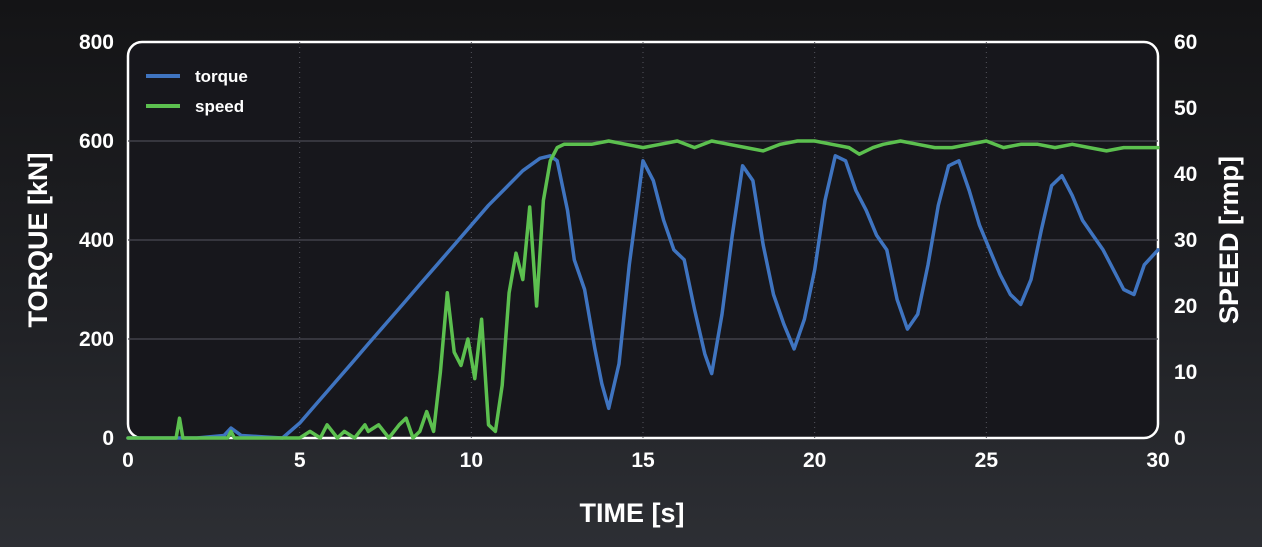 Image resolution: width=1262 pixels, height=547 pixels. I want to click on y2-tick-label-0: 0, so click(1180, 438).